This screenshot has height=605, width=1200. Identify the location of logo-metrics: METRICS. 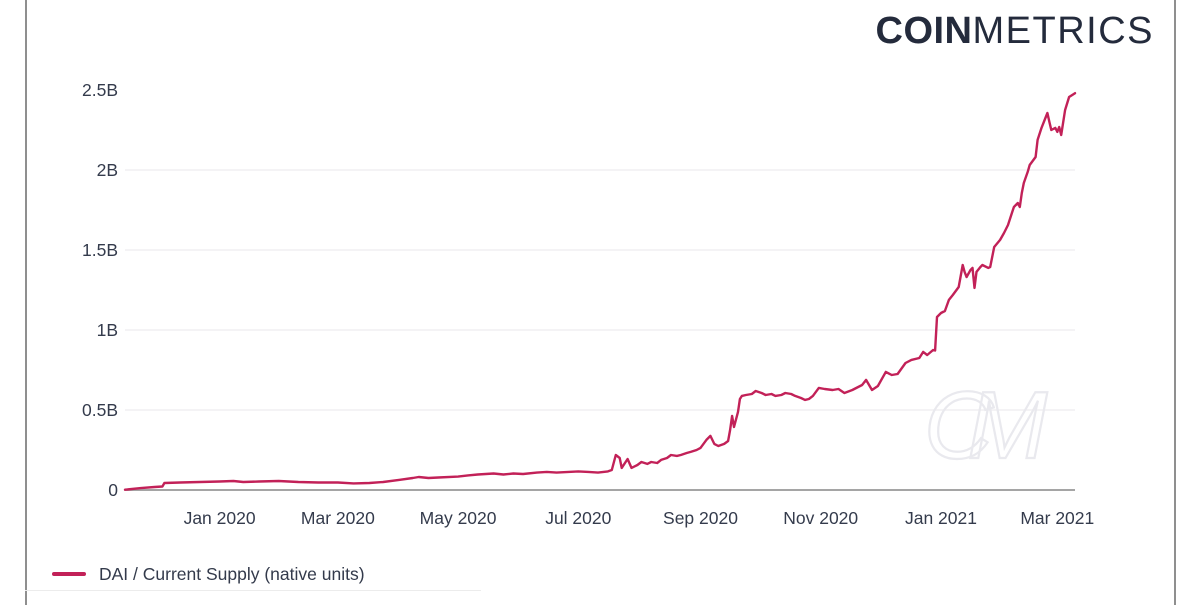
(1063, 31).